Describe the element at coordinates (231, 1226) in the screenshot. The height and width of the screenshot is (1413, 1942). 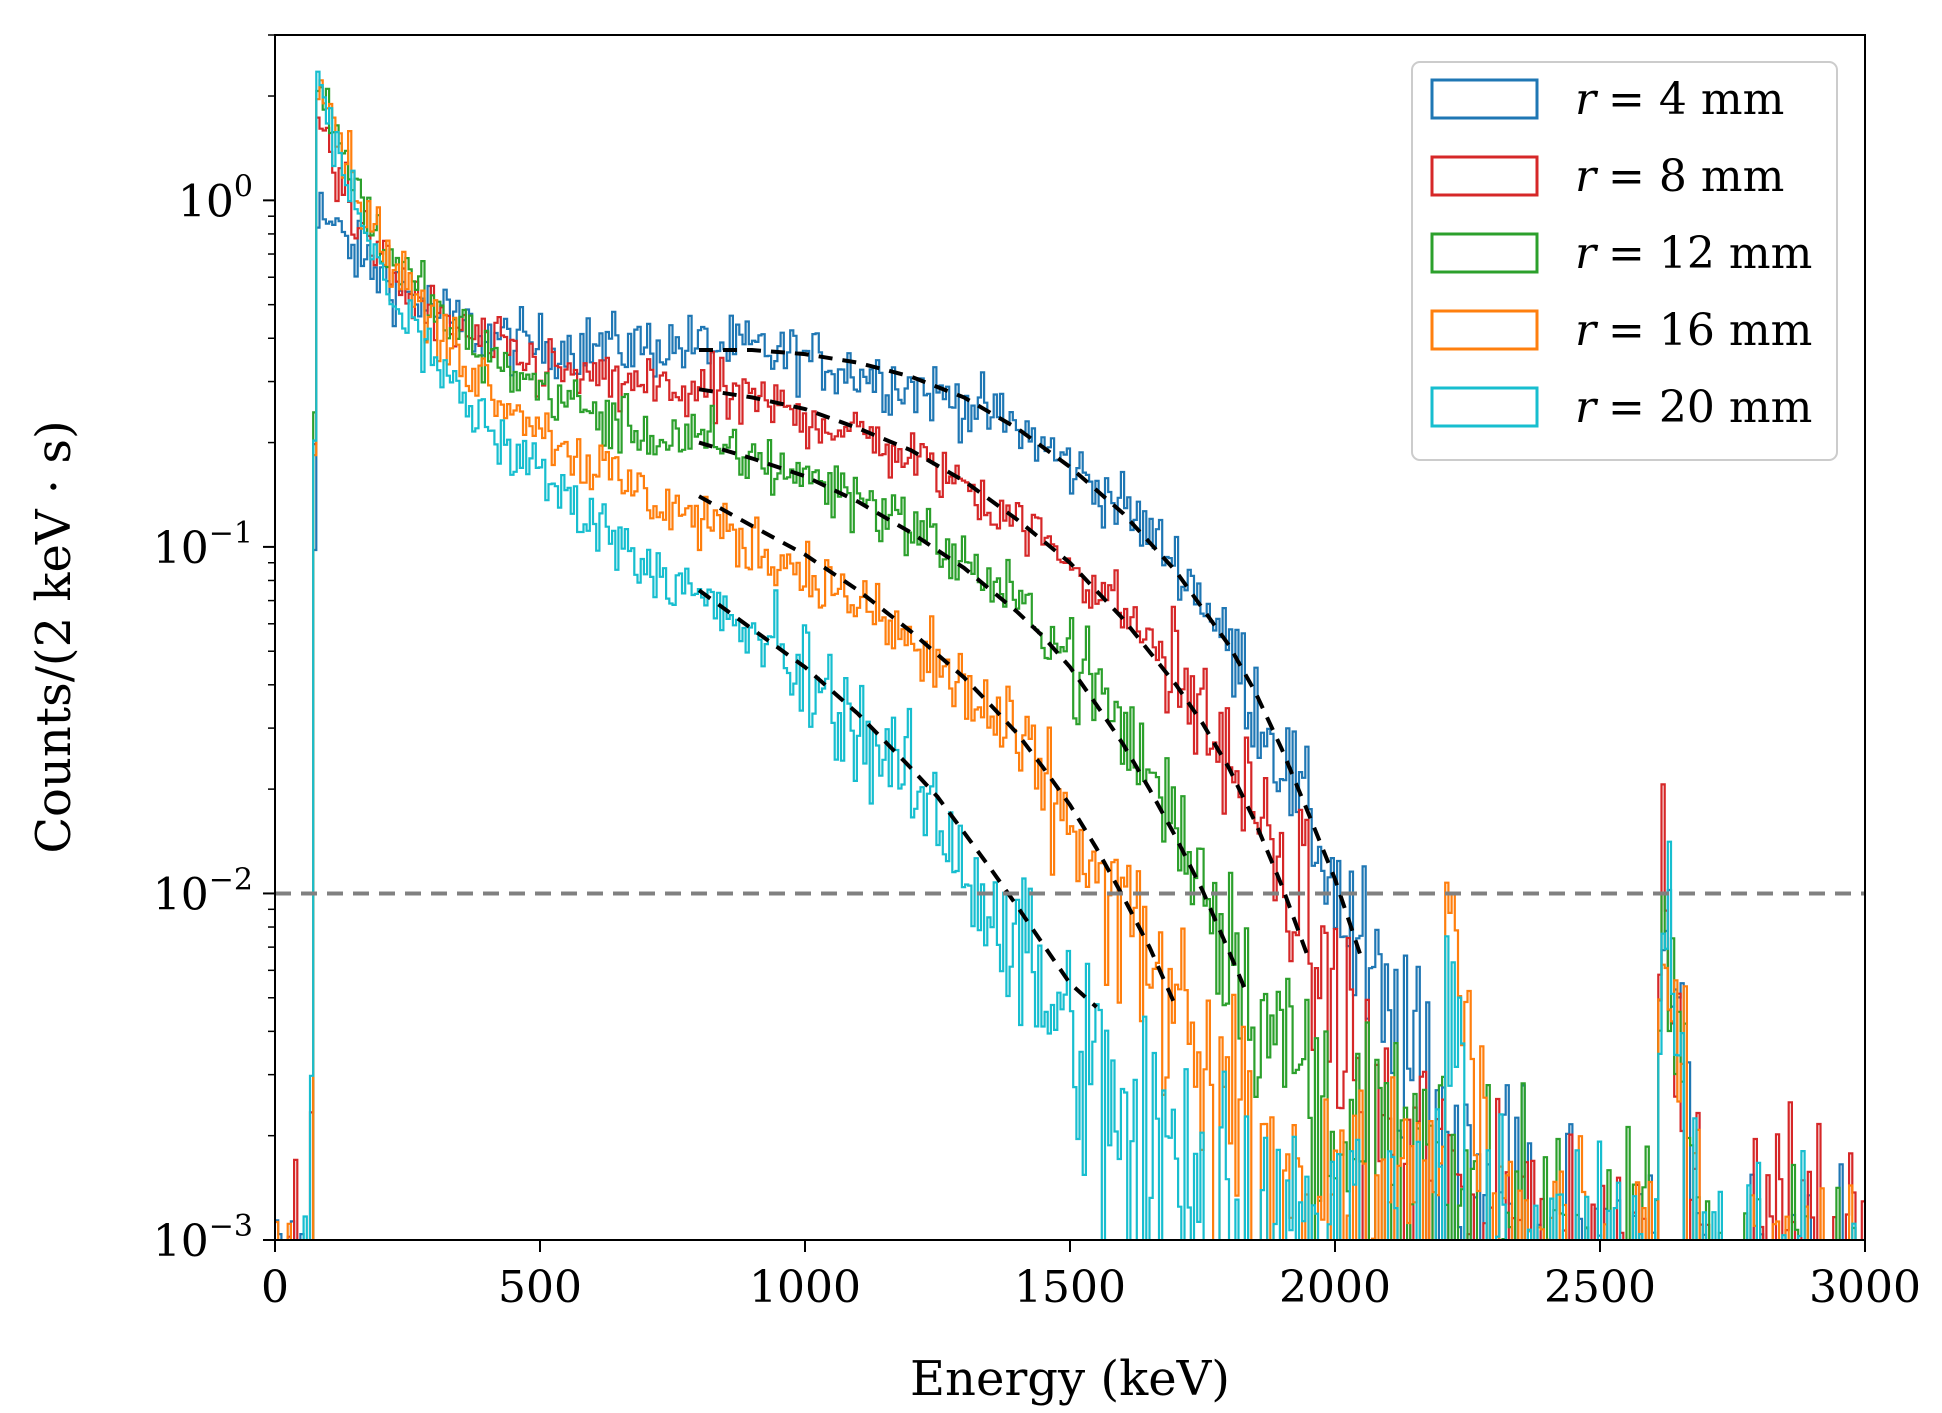
I see `y-tick-exponent: −3` at that location.